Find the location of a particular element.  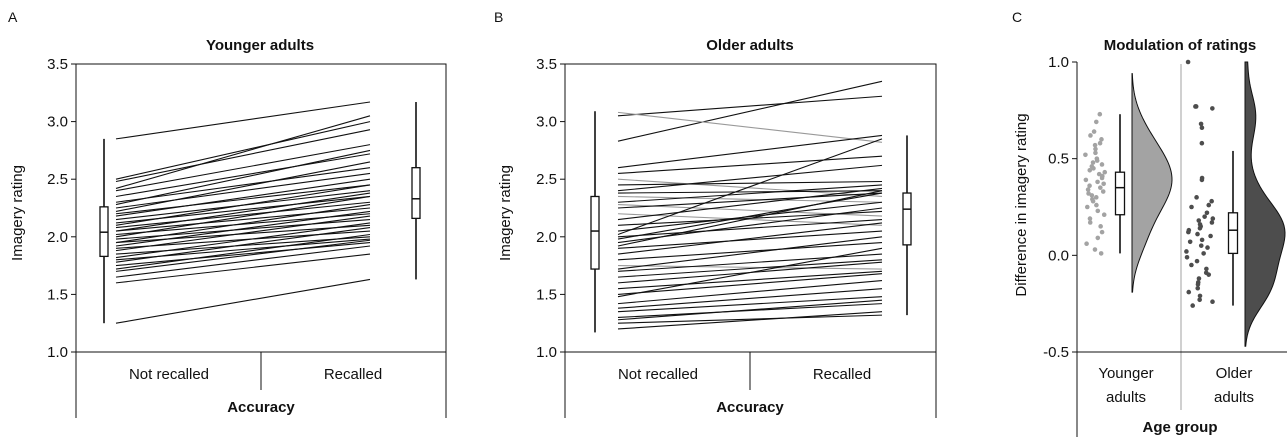

panel-b-not-recalled-box is located at coordinates (595, 232).